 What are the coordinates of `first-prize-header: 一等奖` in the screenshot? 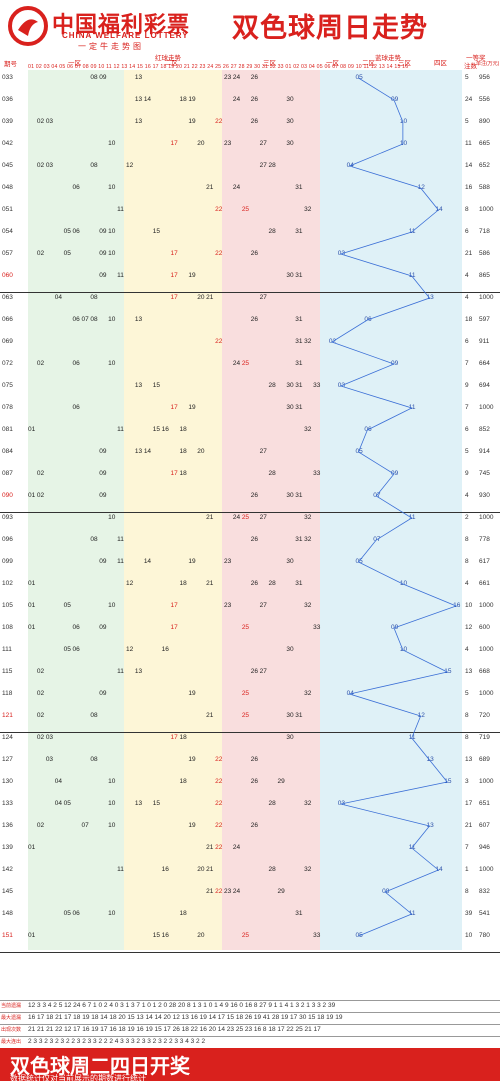 It's located at (476, 58).